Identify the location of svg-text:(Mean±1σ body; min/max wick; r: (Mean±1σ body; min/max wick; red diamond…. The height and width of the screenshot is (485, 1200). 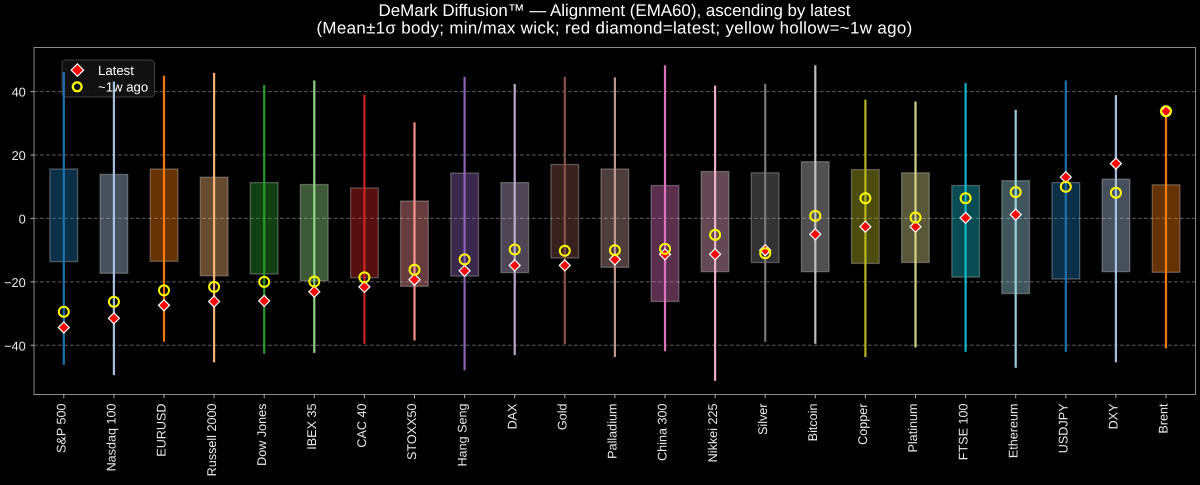
(614, 28).